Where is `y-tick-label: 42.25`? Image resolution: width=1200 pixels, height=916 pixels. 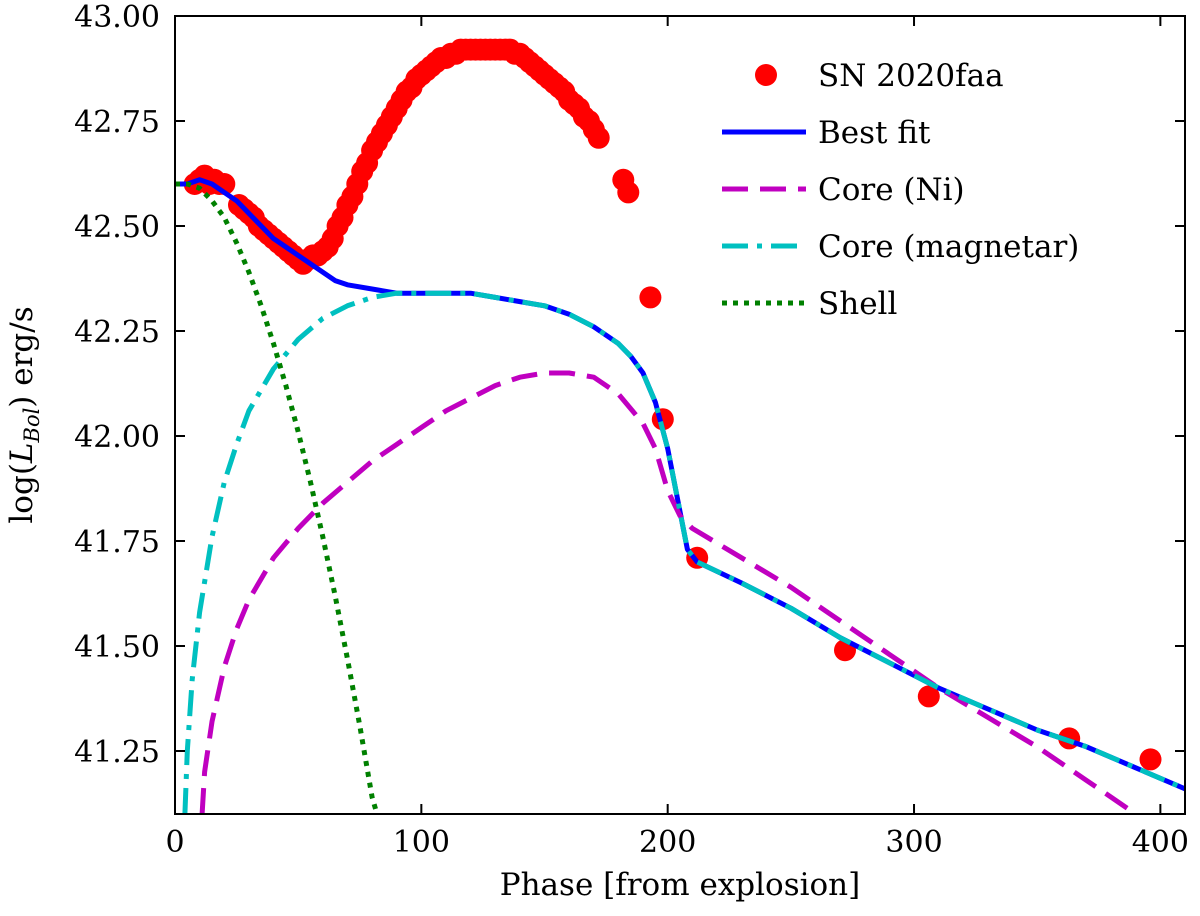
y-tick-label: 42.25 is located at coordinates (117, 332).